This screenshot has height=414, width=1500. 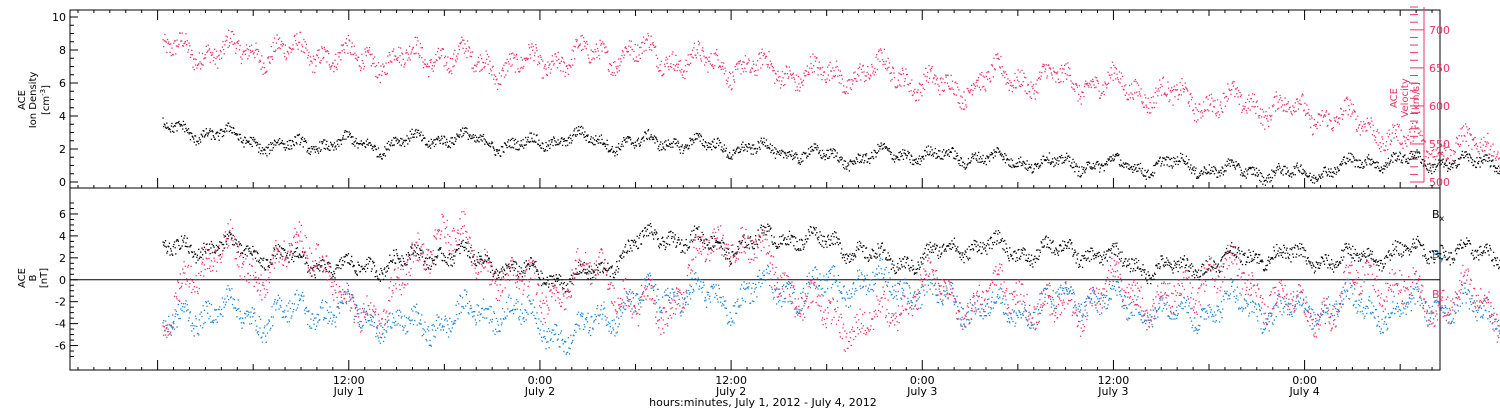 What do you see at coordinates (62, 116) in the screenshot?
I see `y-tick-label: 4` at bounding box center [62, 116].